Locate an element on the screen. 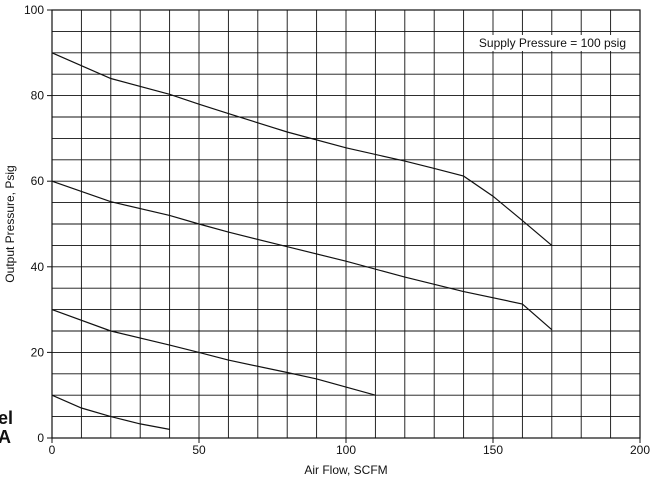 The height and width of the screenshot is (482, 652). x-tick-label: 200 is located at coordinates (640, 450).